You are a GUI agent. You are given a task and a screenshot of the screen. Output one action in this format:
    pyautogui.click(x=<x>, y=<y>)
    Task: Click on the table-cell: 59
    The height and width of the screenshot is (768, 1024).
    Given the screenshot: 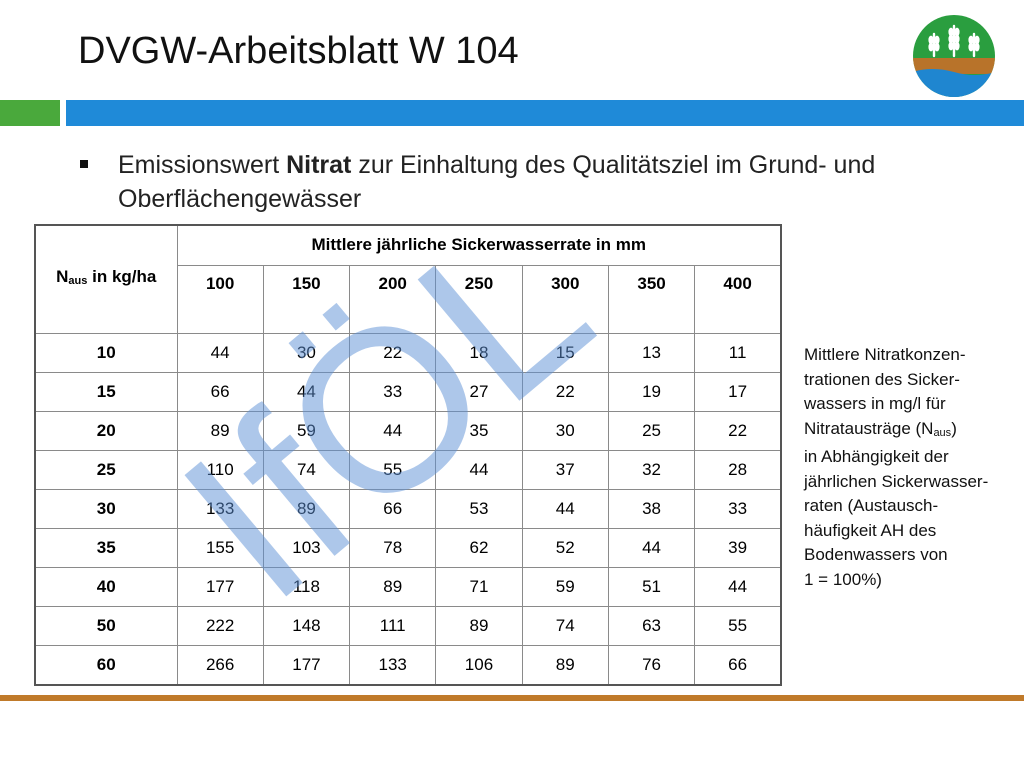 What is the action you would take?
    pyautogui.click(x=306, y=430)
    